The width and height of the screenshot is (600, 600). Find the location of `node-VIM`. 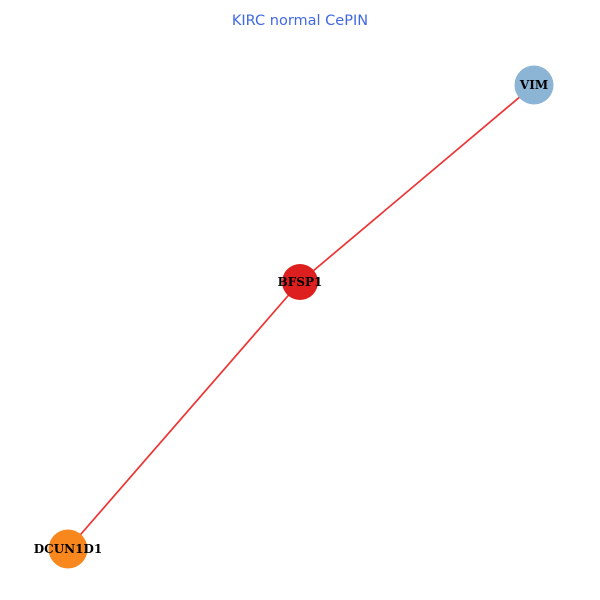

node-VIM is located at coordinates (534, 85).